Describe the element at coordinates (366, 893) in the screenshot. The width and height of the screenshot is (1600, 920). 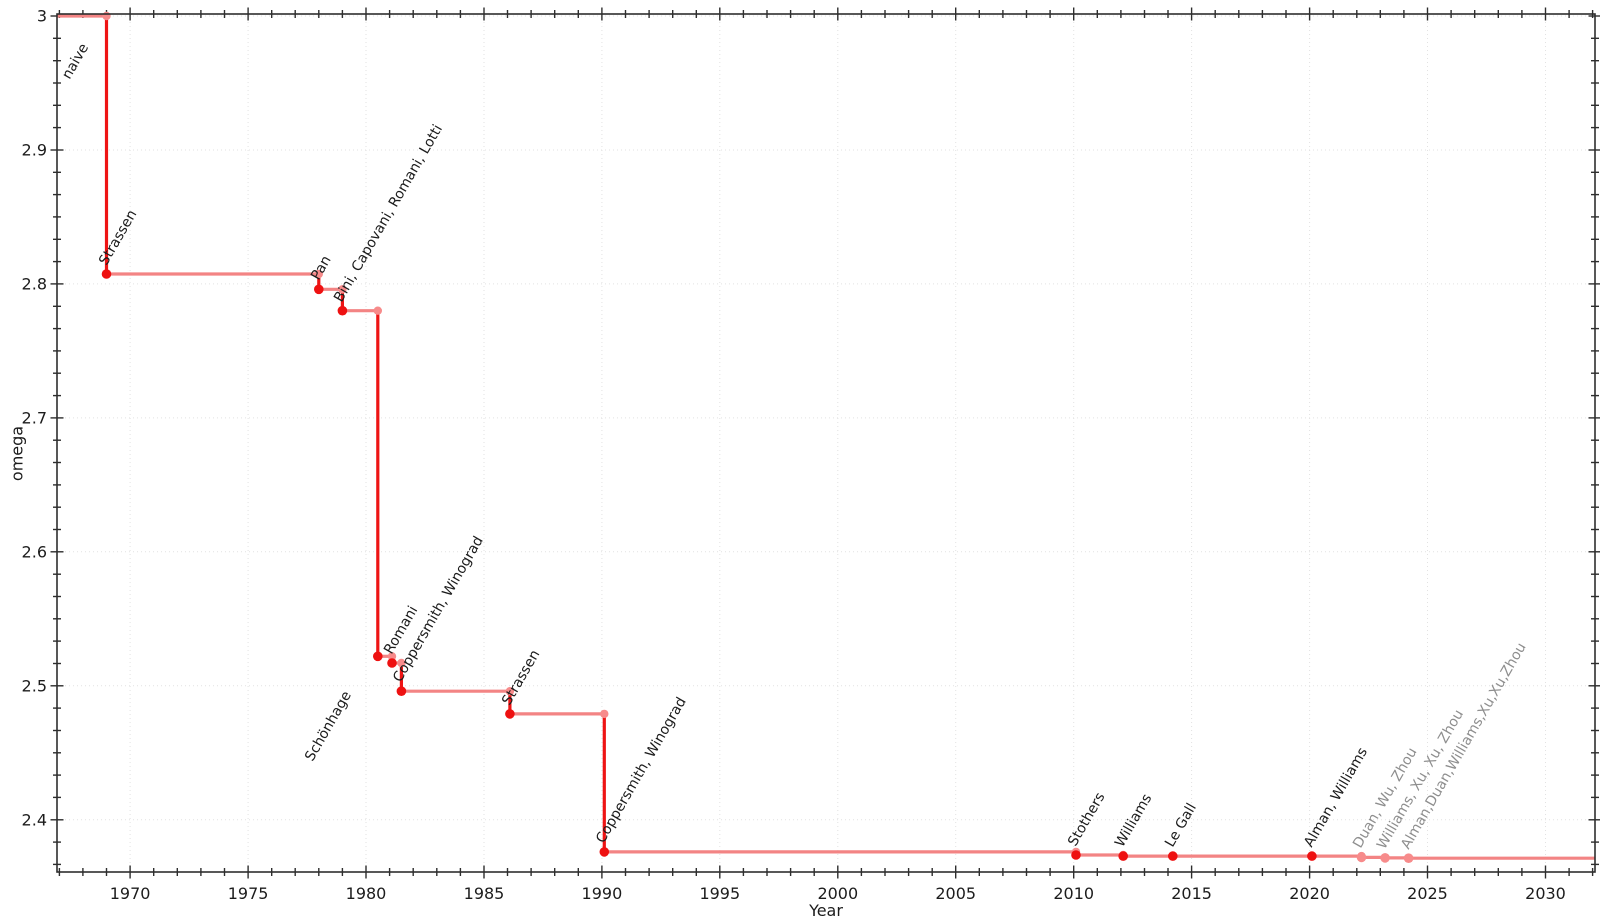
I see `svg-text: 1980` at that location.